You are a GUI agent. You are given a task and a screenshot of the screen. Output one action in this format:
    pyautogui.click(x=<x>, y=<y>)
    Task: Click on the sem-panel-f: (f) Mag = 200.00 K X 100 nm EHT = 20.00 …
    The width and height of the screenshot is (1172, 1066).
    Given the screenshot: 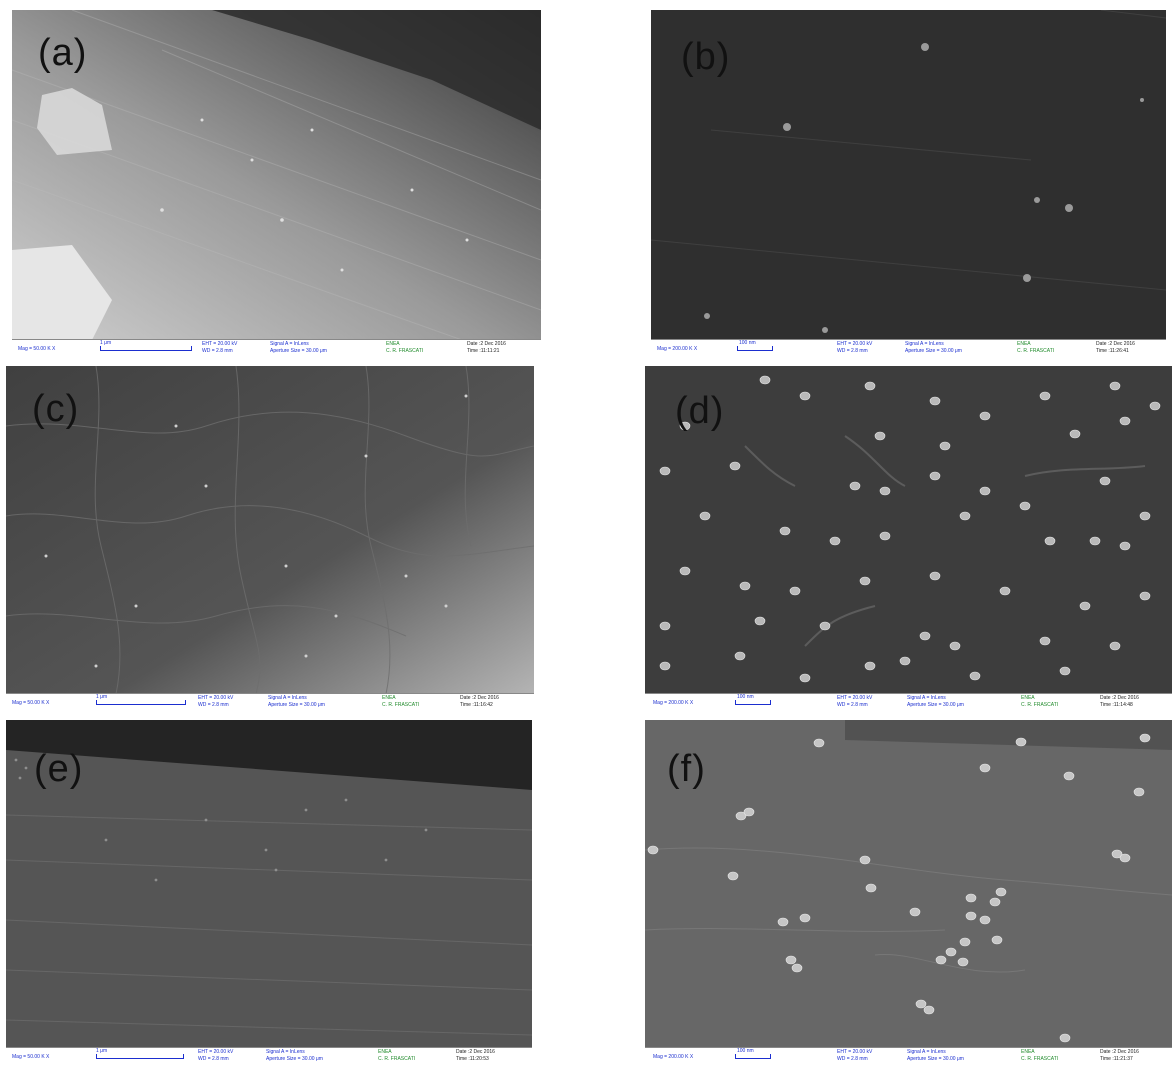 What is the action you would take?
    pyautogui.click(x=908, y=893)
    